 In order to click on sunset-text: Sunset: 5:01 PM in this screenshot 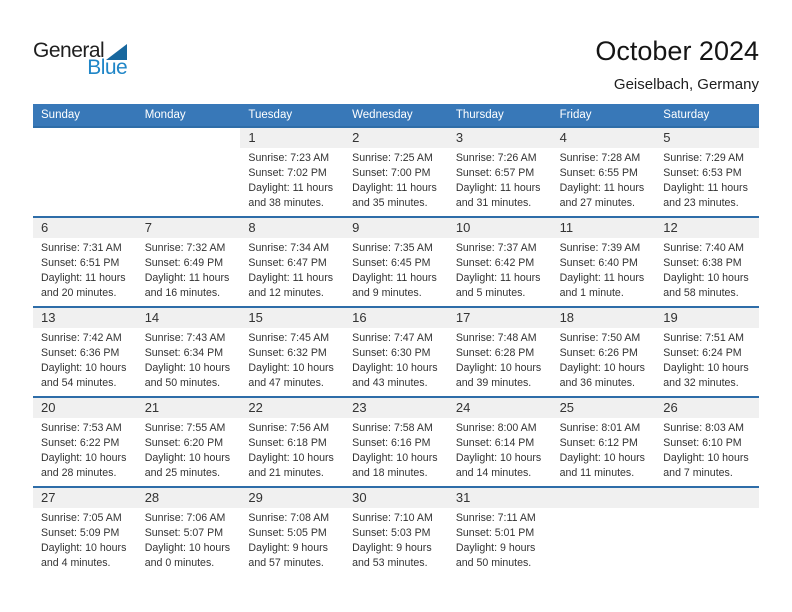, I will do `click(495, 533)`.